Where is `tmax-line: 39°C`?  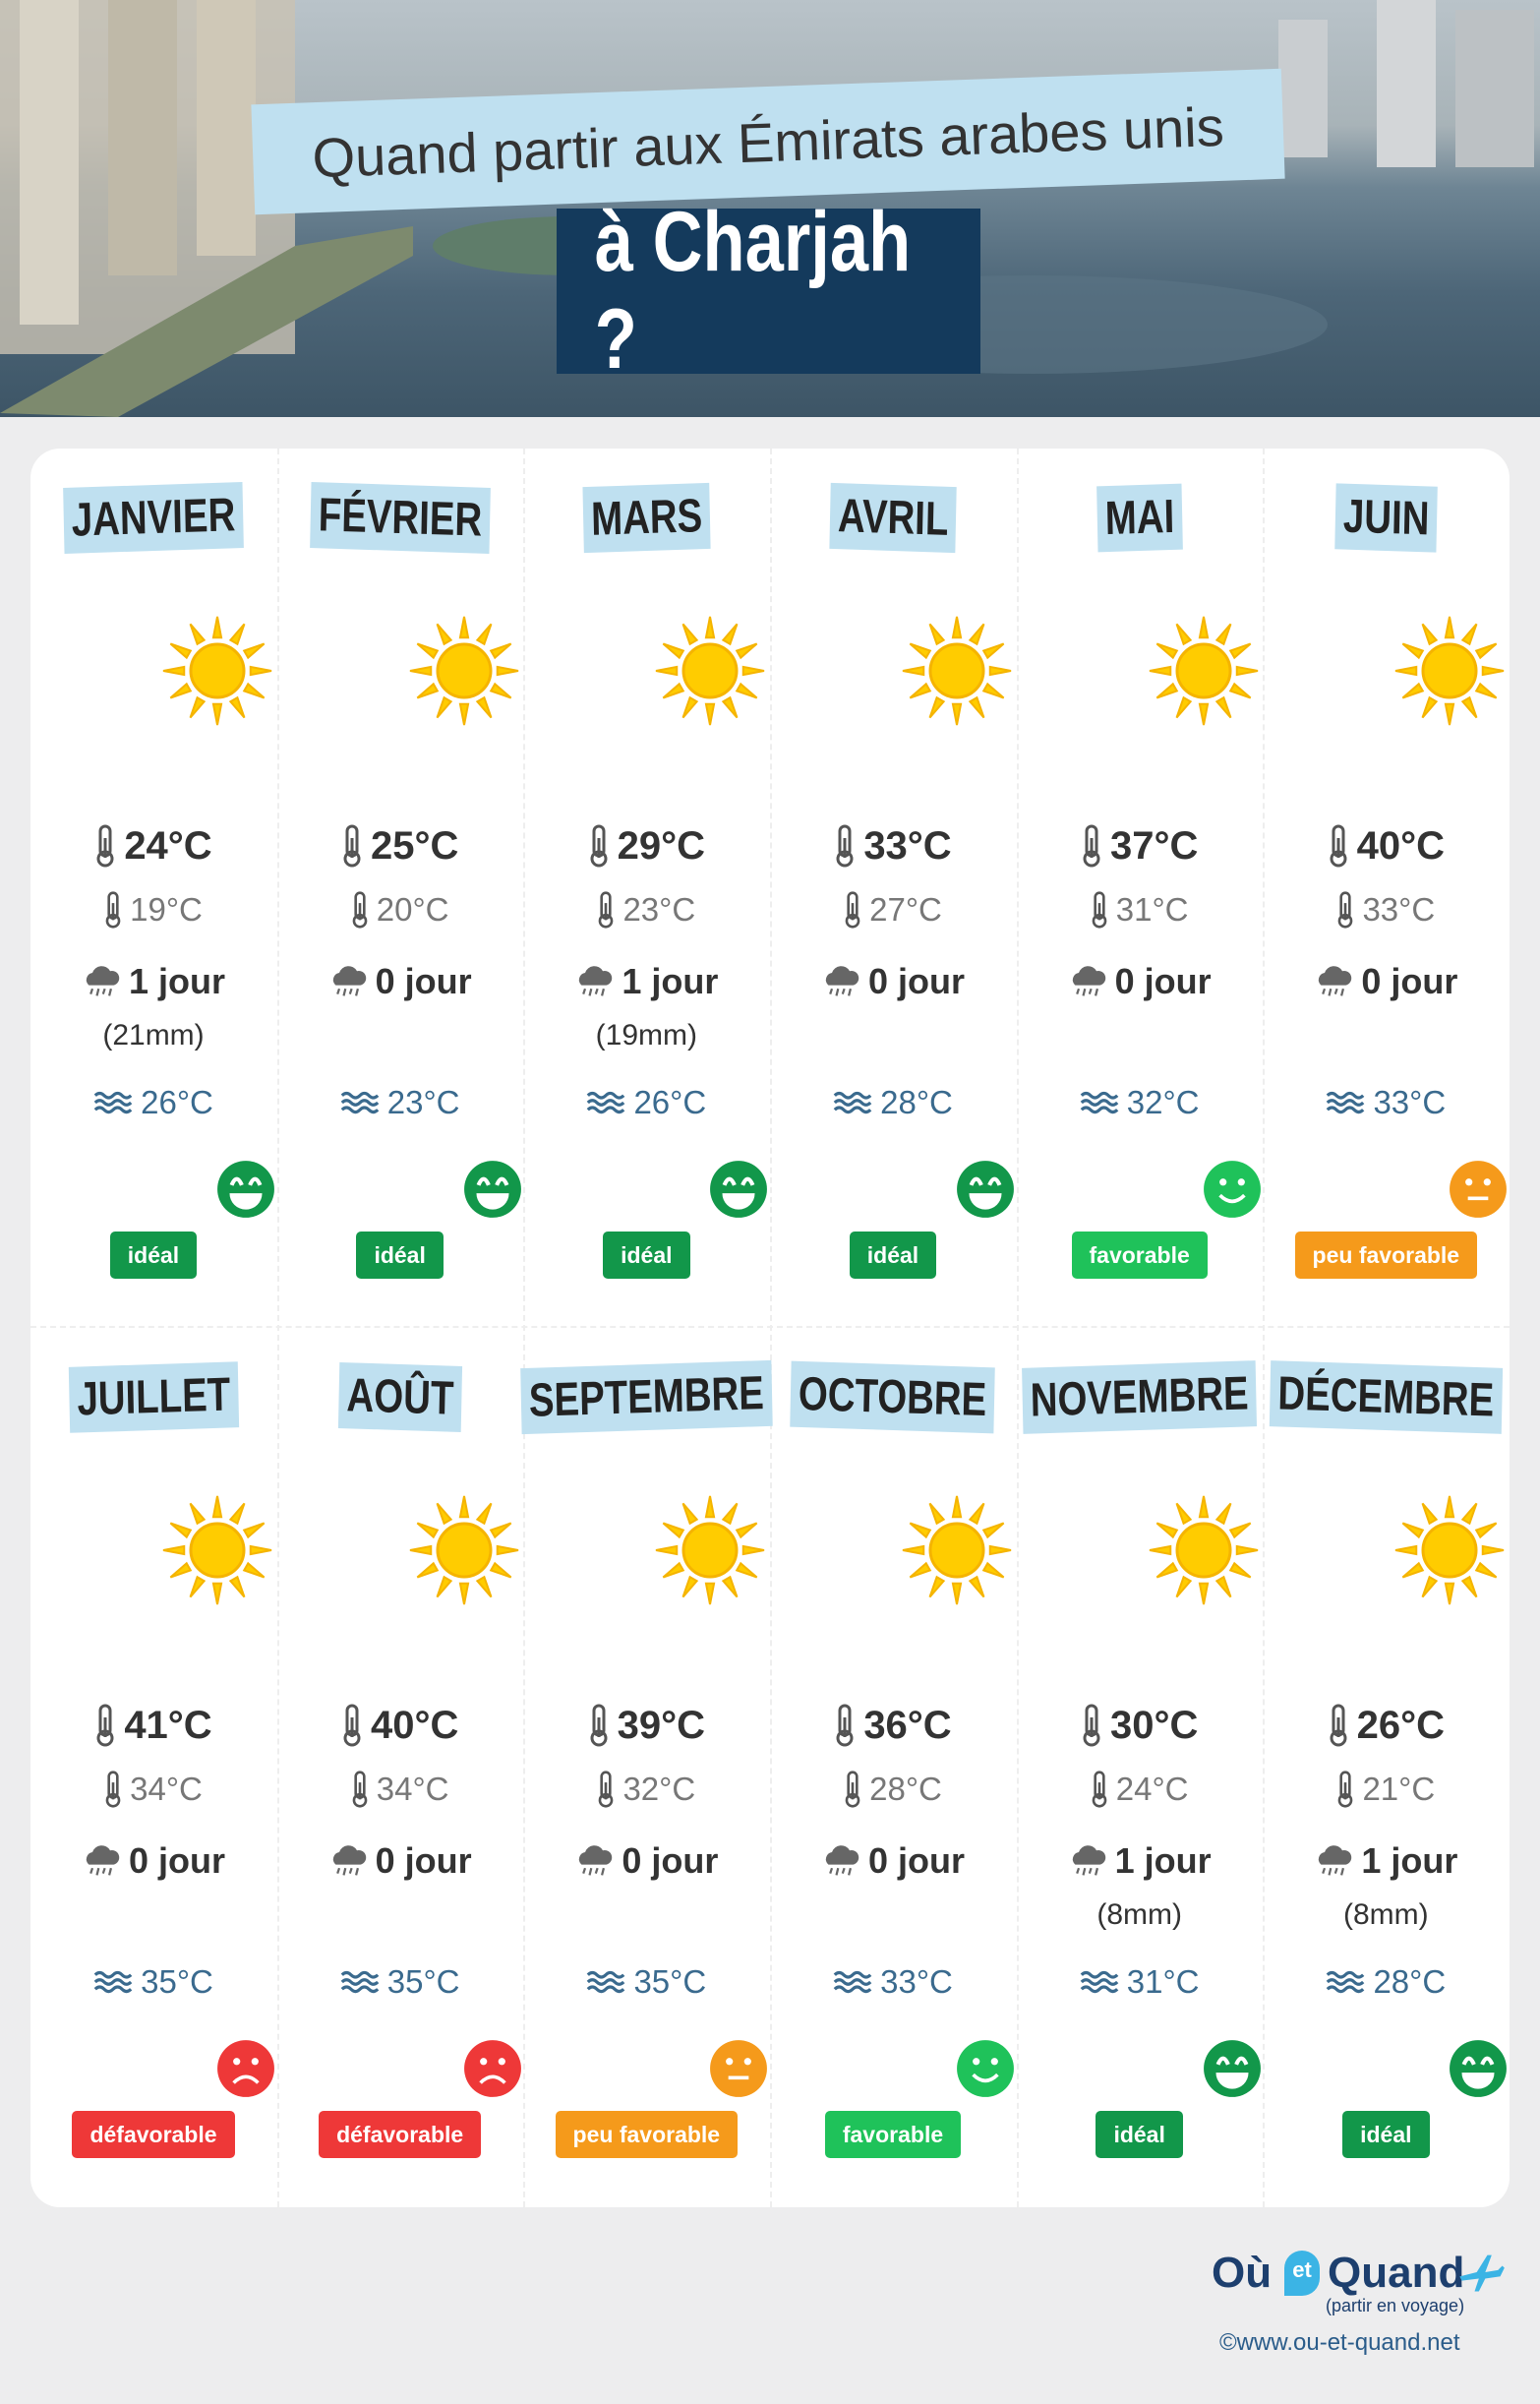 tmax-line: 39°C is located at coordinates (646, 1725).